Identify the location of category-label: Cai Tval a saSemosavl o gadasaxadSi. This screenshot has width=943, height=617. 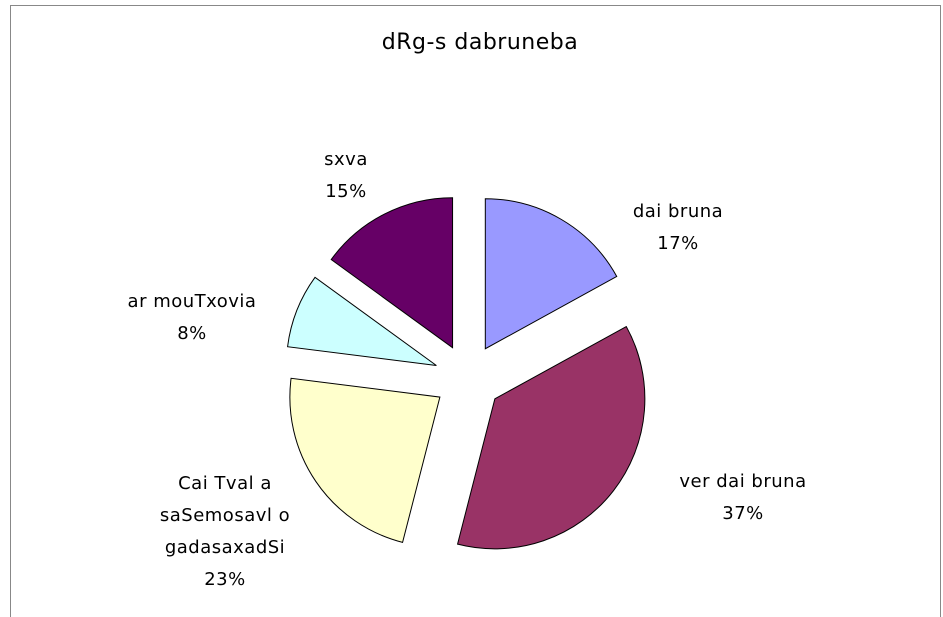
(225, 515).